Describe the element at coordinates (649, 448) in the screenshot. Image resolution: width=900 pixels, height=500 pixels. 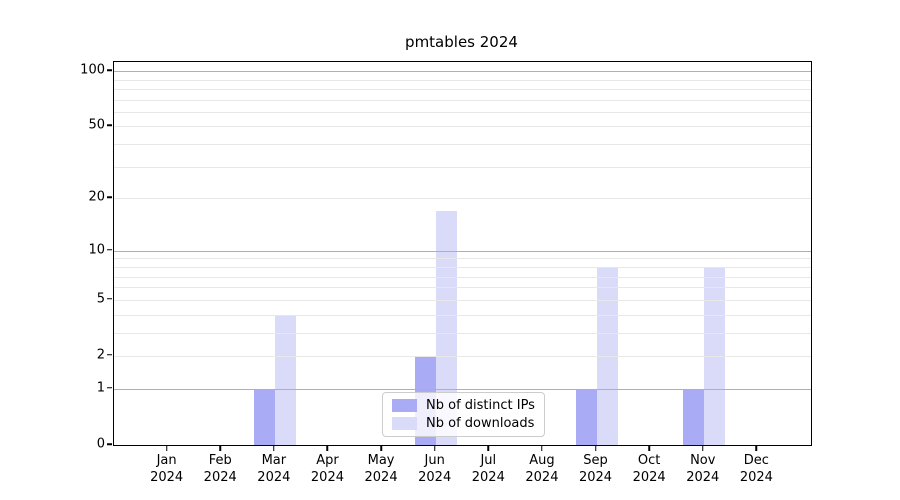
I see `x-tick-oct` at that location.